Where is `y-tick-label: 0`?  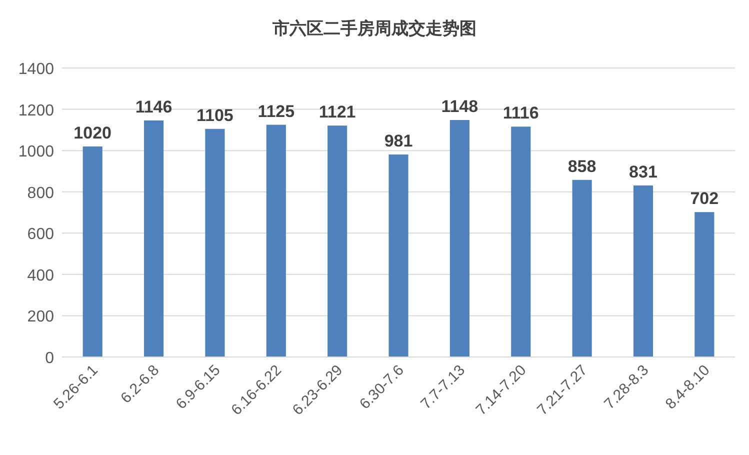 y-tick-label: 0 is located at coordinates (49, 358).